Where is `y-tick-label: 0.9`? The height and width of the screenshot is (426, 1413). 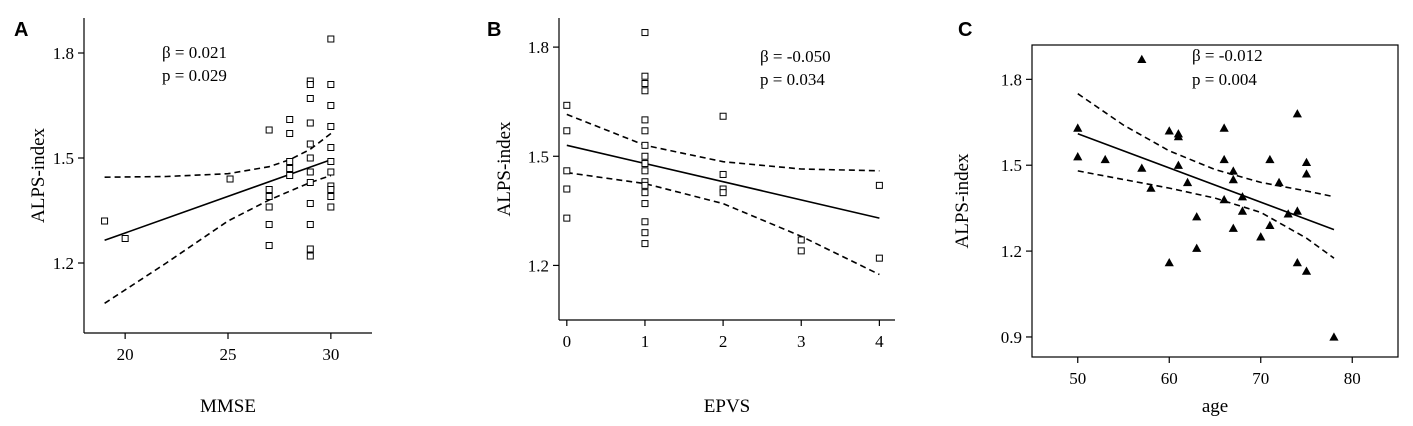
y-tick-label: 0.9 is located at coordinates (1011, 337).